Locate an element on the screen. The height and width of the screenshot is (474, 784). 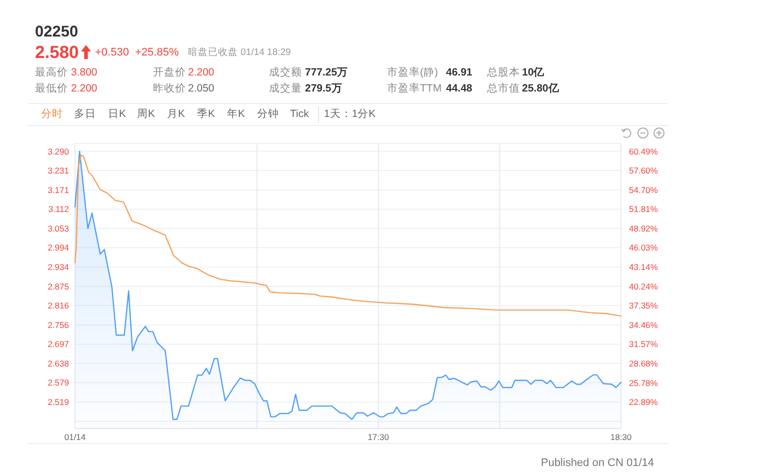
text: 年K is located at coordinates (236, 114).